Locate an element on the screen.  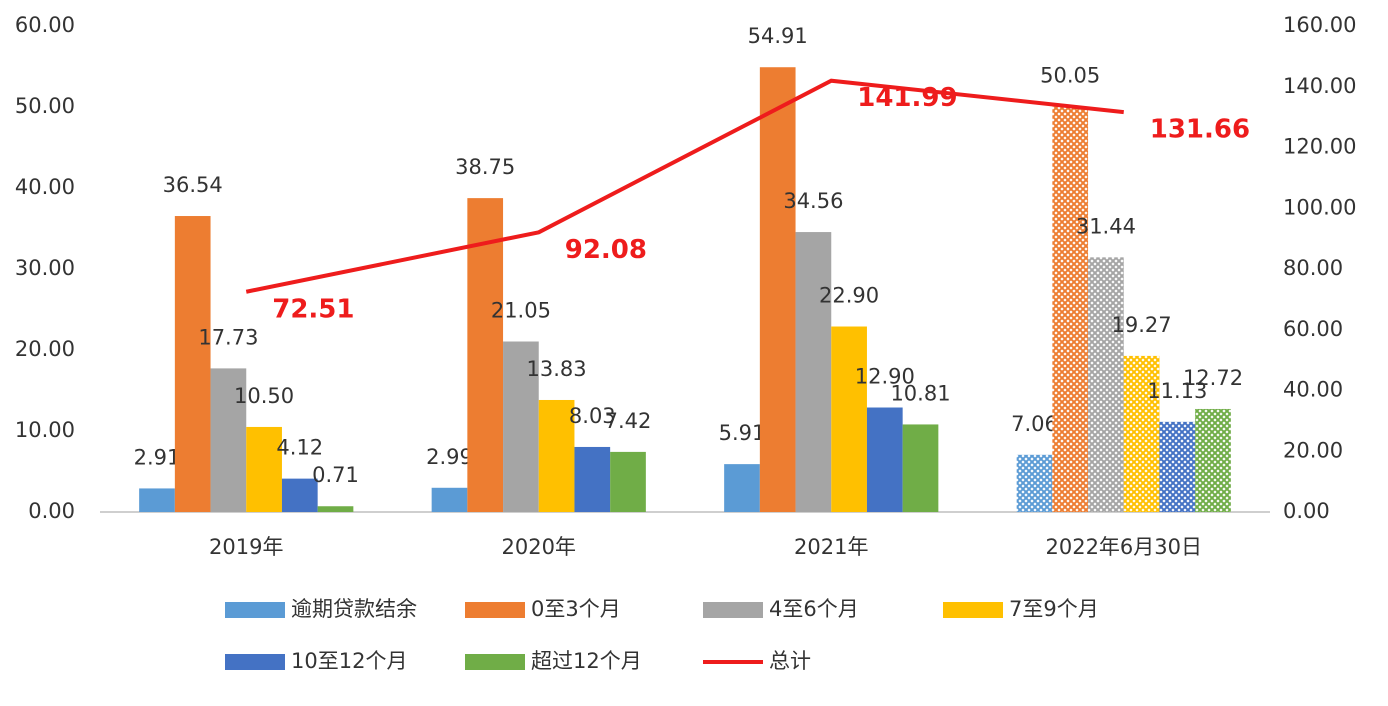
value-label: 12.90 is located at coordinates (885, 377).